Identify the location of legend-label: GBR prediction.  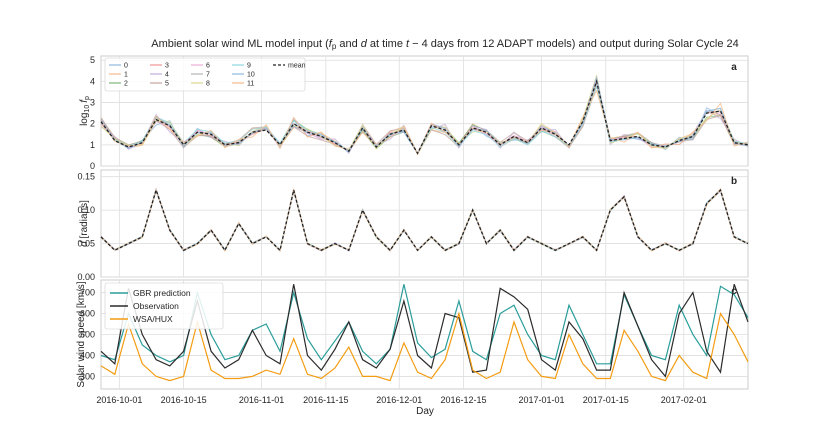
(162, 293).